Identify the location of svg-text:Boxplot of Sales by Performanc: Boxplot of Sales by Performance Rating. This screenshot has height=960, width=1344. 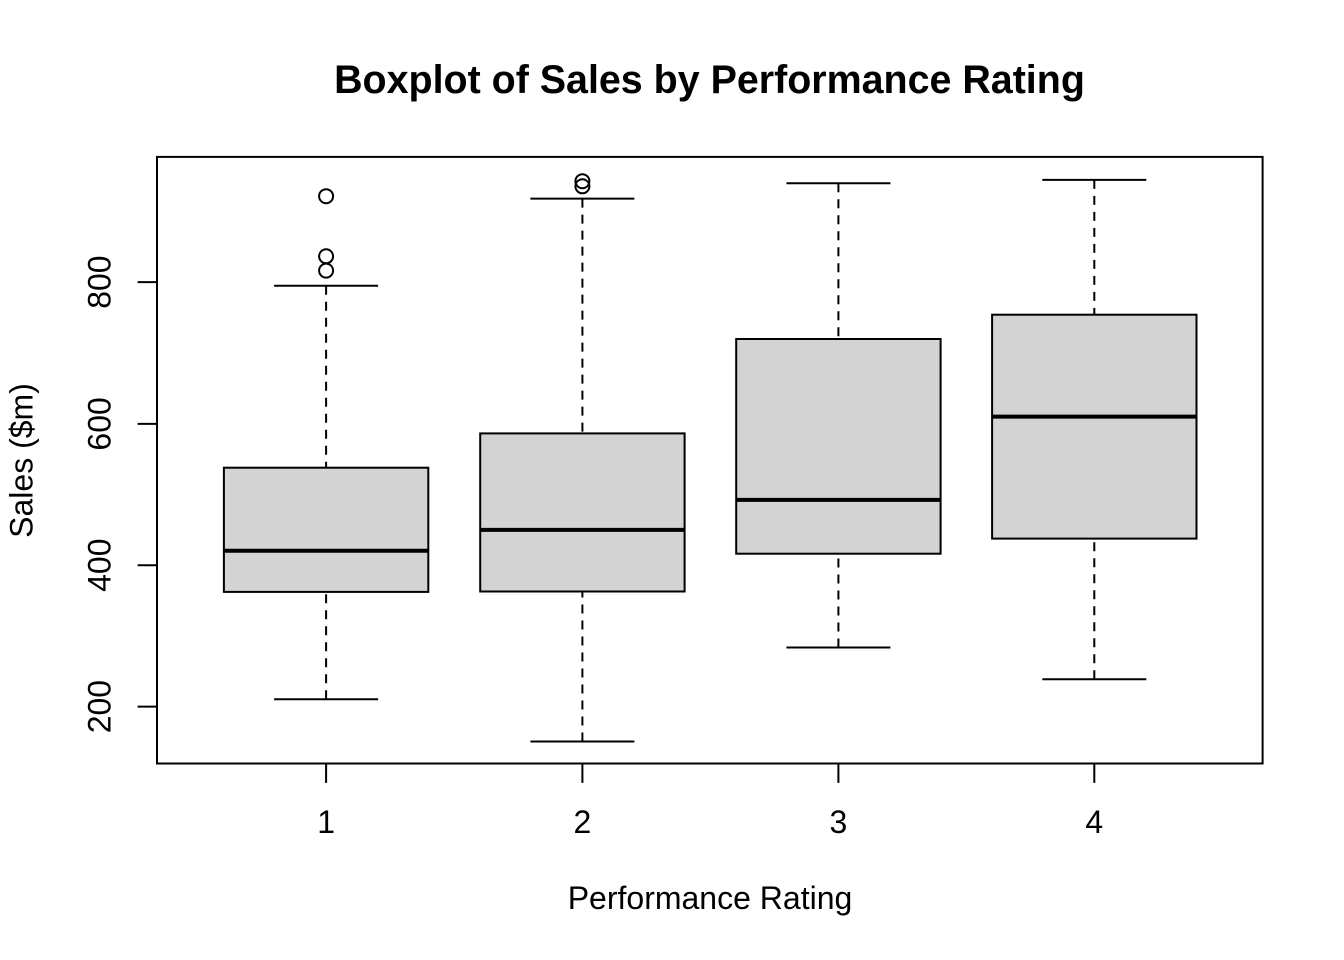
(709, 80).